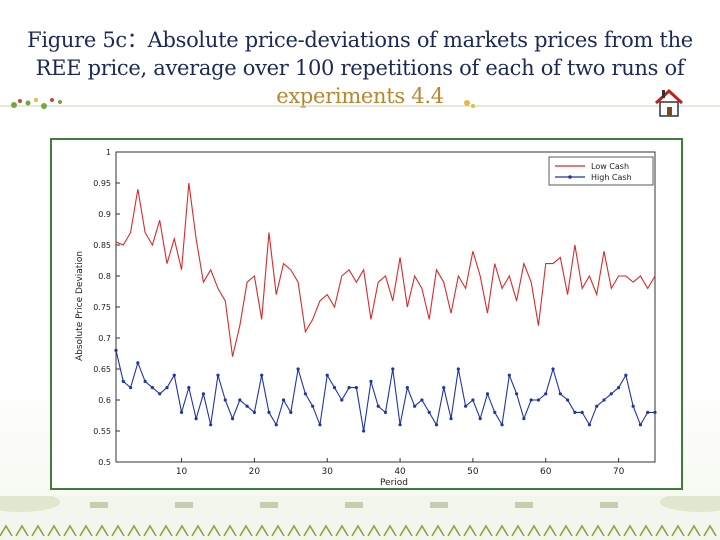 The width and height of the screenshot is (720, 540). What do you see at coordinates (102, 307) in the screenshot?
I see `y-tick-label: 0.75` at bounding box center [102, 307].